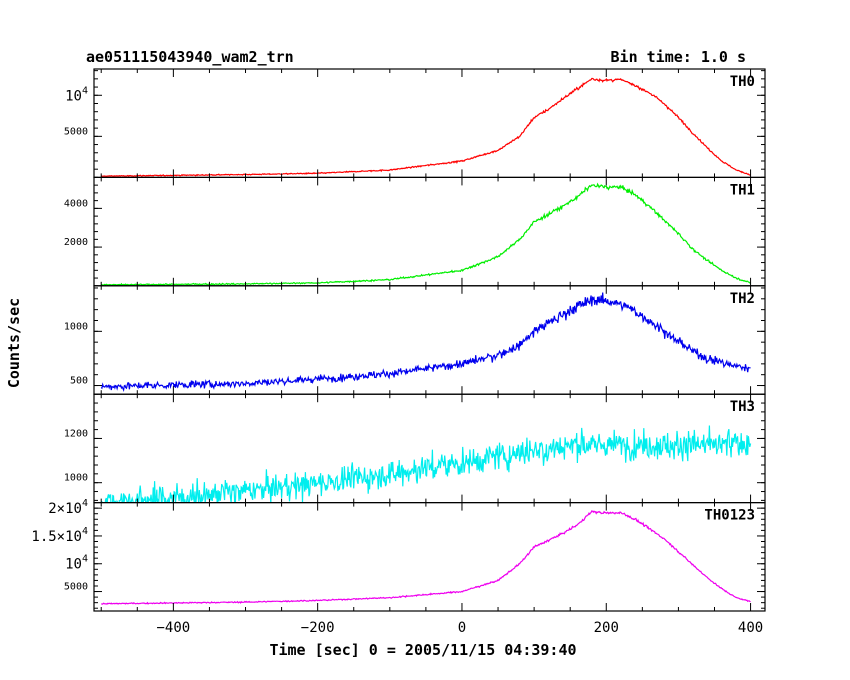 This screenshot has height=680, width=850. What do you see at coordinates (678, 57) in the screenshot?
I see `bin-time-label: Bin time: 1.0 s` at bounding box center [678, 57].